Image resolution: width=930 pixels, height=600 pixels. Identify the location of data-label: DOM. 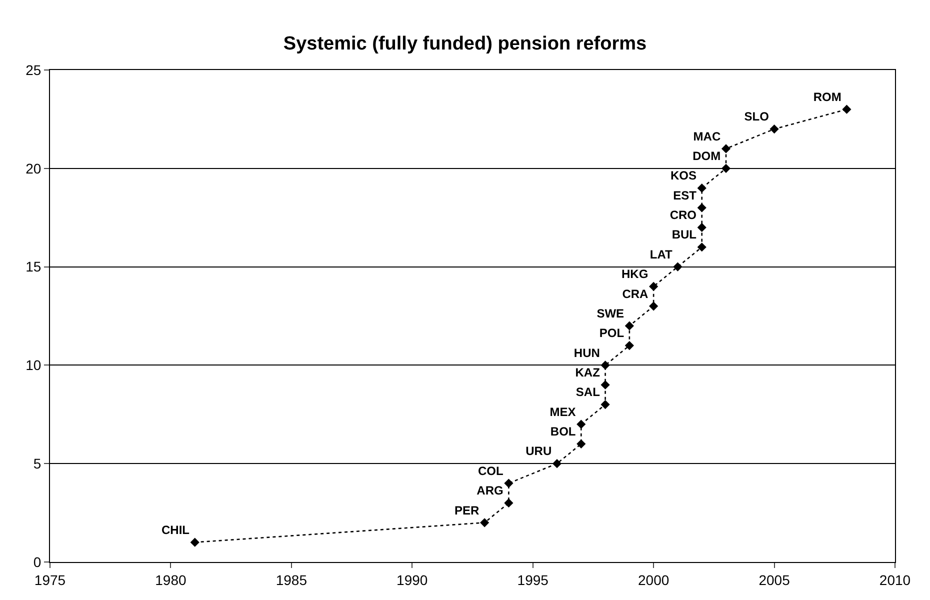
(706, 156).